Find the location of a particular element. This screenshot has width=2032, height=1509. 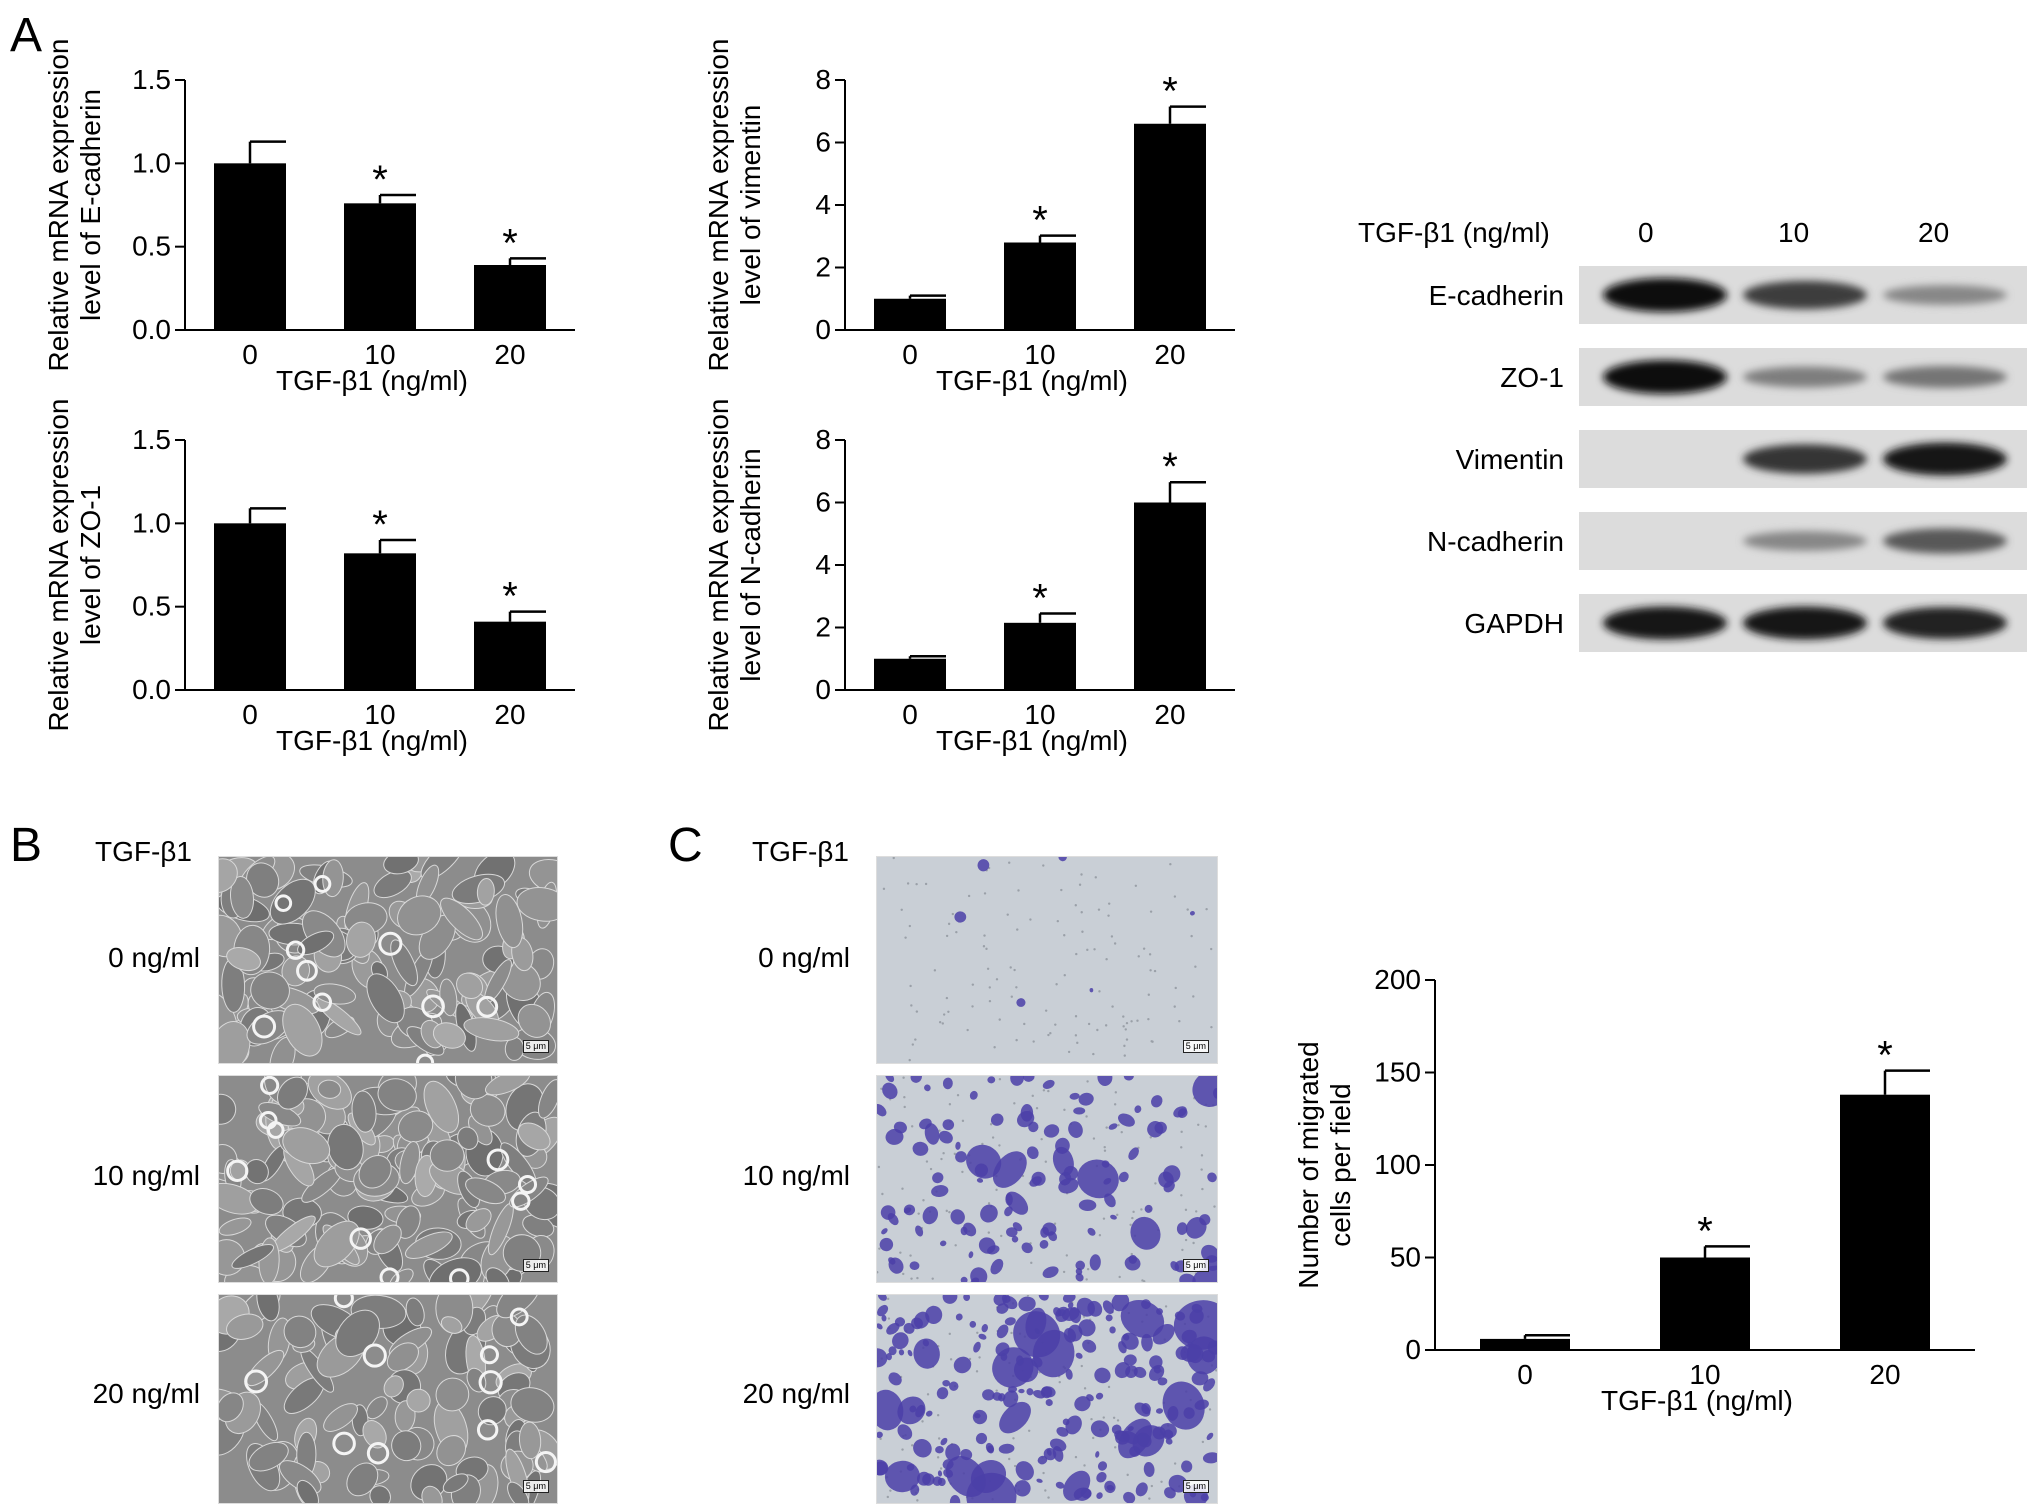

scale-bar: 5 μm is located at coordinates (535, 1046).